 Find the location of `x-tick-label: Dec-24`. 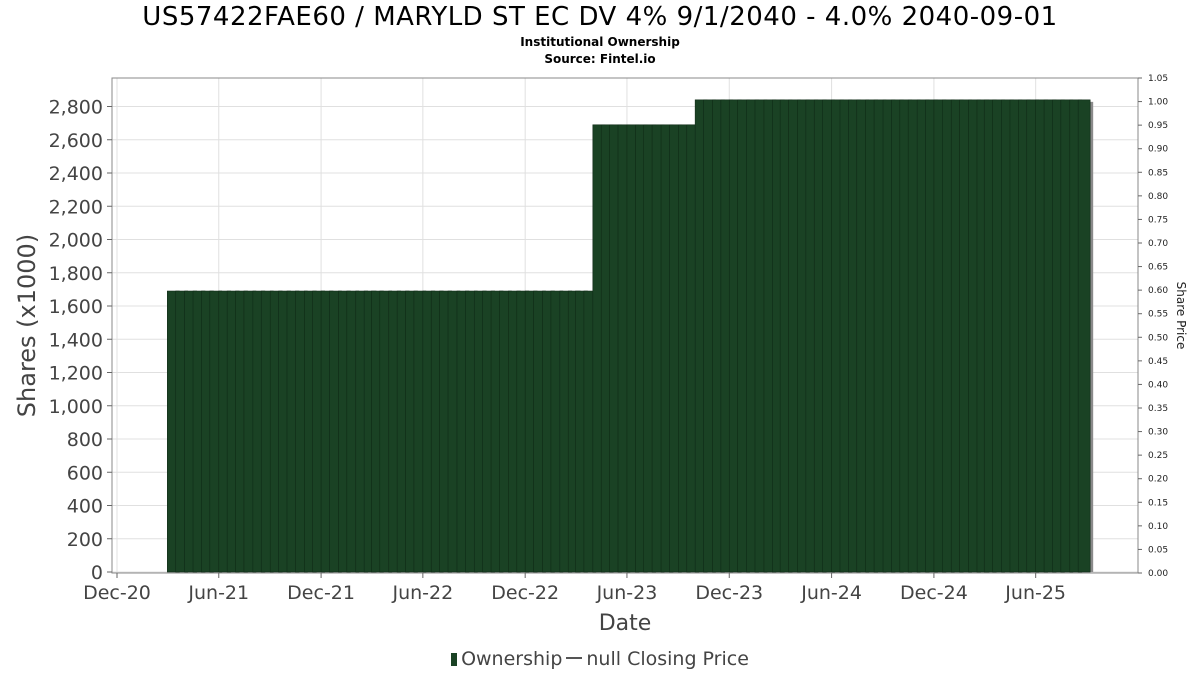

x-tick-label: Dec-24 is located at coordinates (934, 593).